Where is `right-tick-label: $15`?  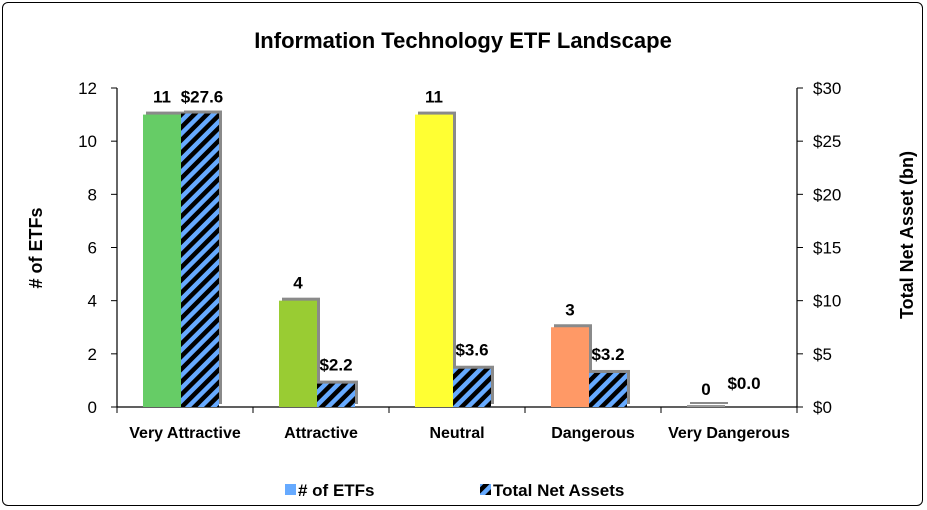
right-tick-label: $15 is located at coordinates (827, 248).